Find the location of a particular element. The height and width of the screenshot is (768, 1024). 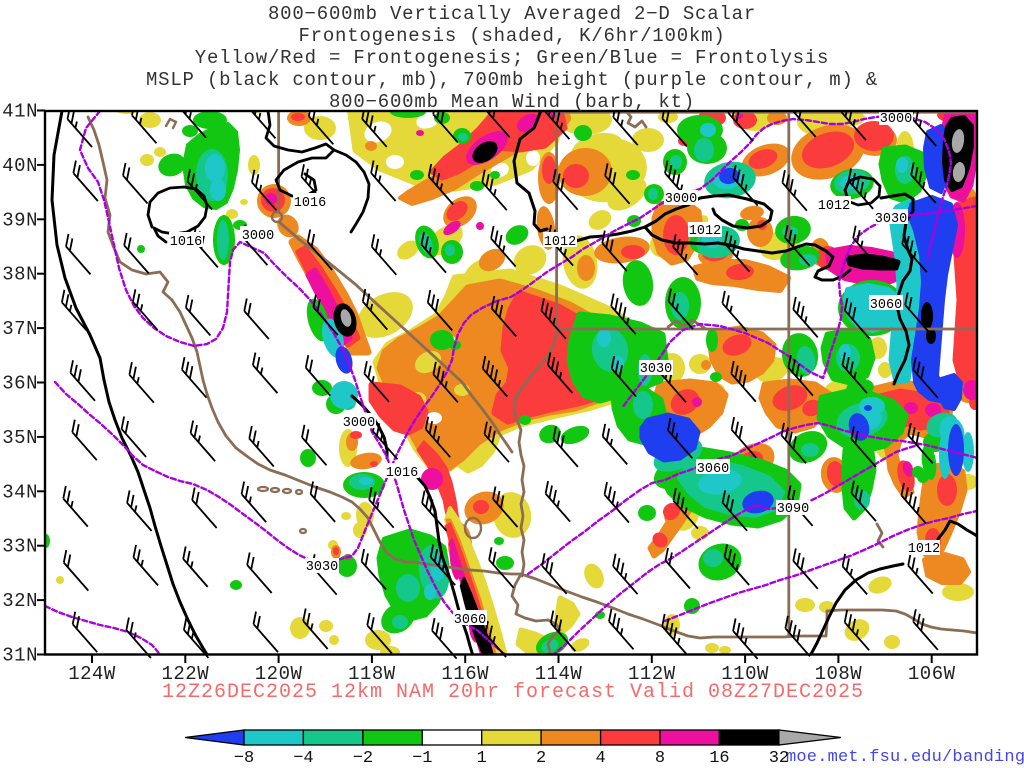

svg-text: −2 is located at coordinates (363, 758).